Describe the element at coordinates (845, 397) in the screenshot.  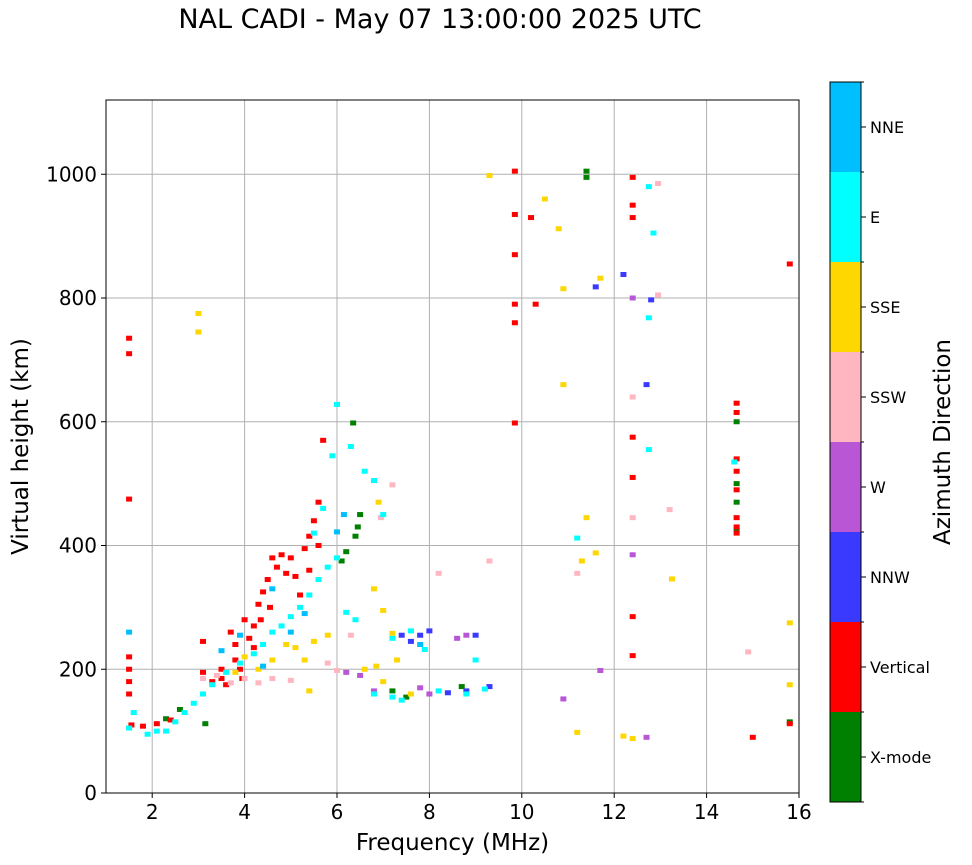
I see `colorbar-segment-ssw` at that location.